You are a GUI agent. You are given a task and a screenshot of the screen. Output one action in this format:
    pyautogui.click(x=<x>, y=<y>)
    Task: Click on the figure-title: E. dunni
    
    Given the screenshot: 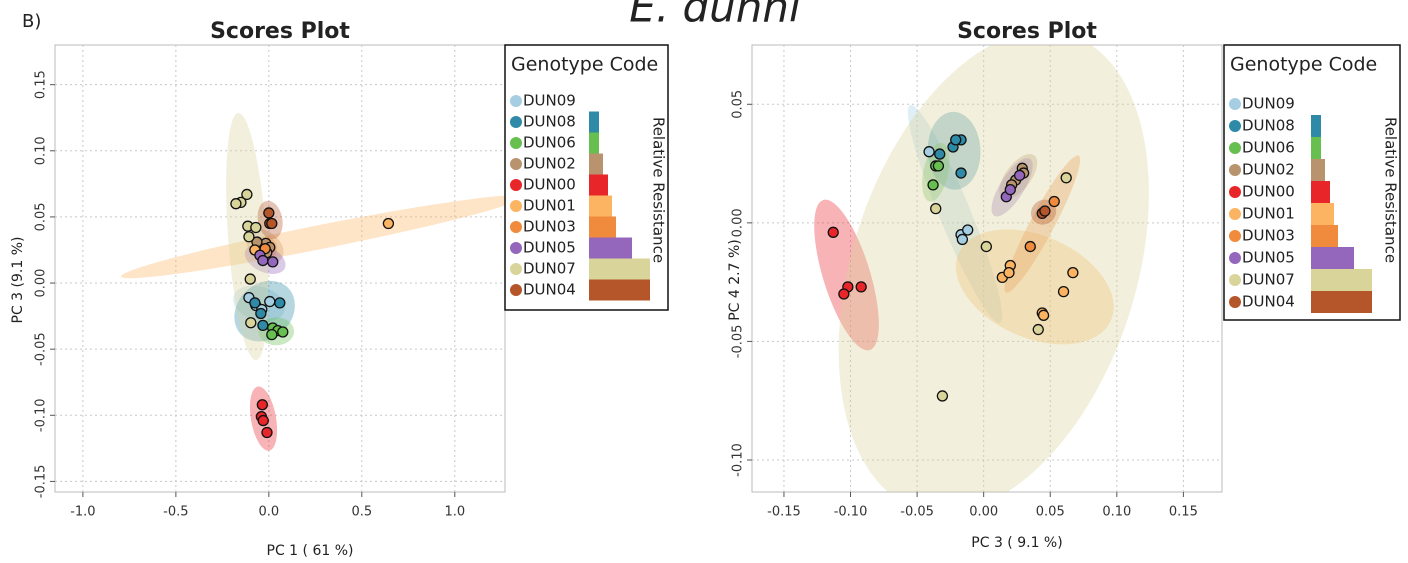 What is the action you would take?
    pyautogui.click(x=715, y=16)
    